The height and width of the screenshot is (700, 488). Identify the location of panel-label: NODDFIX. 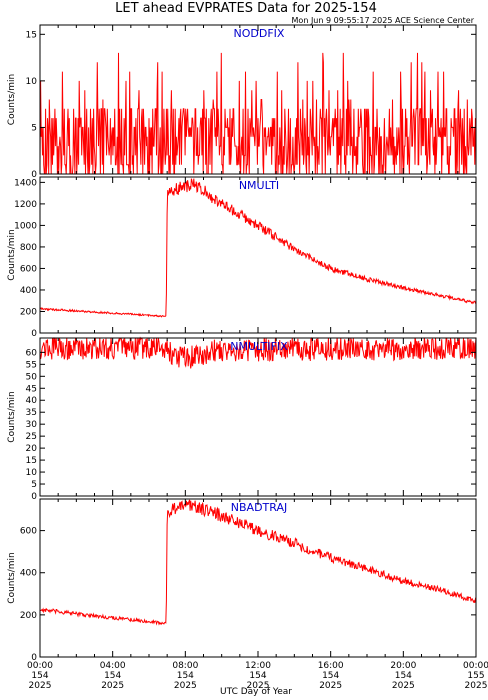
(259, 33).